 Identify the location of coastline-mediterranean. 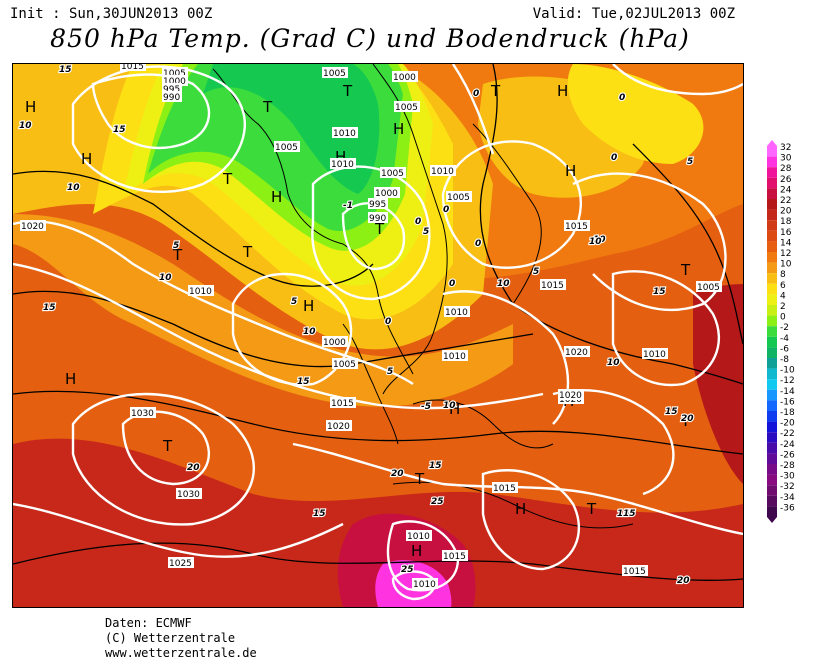
(513, 505).